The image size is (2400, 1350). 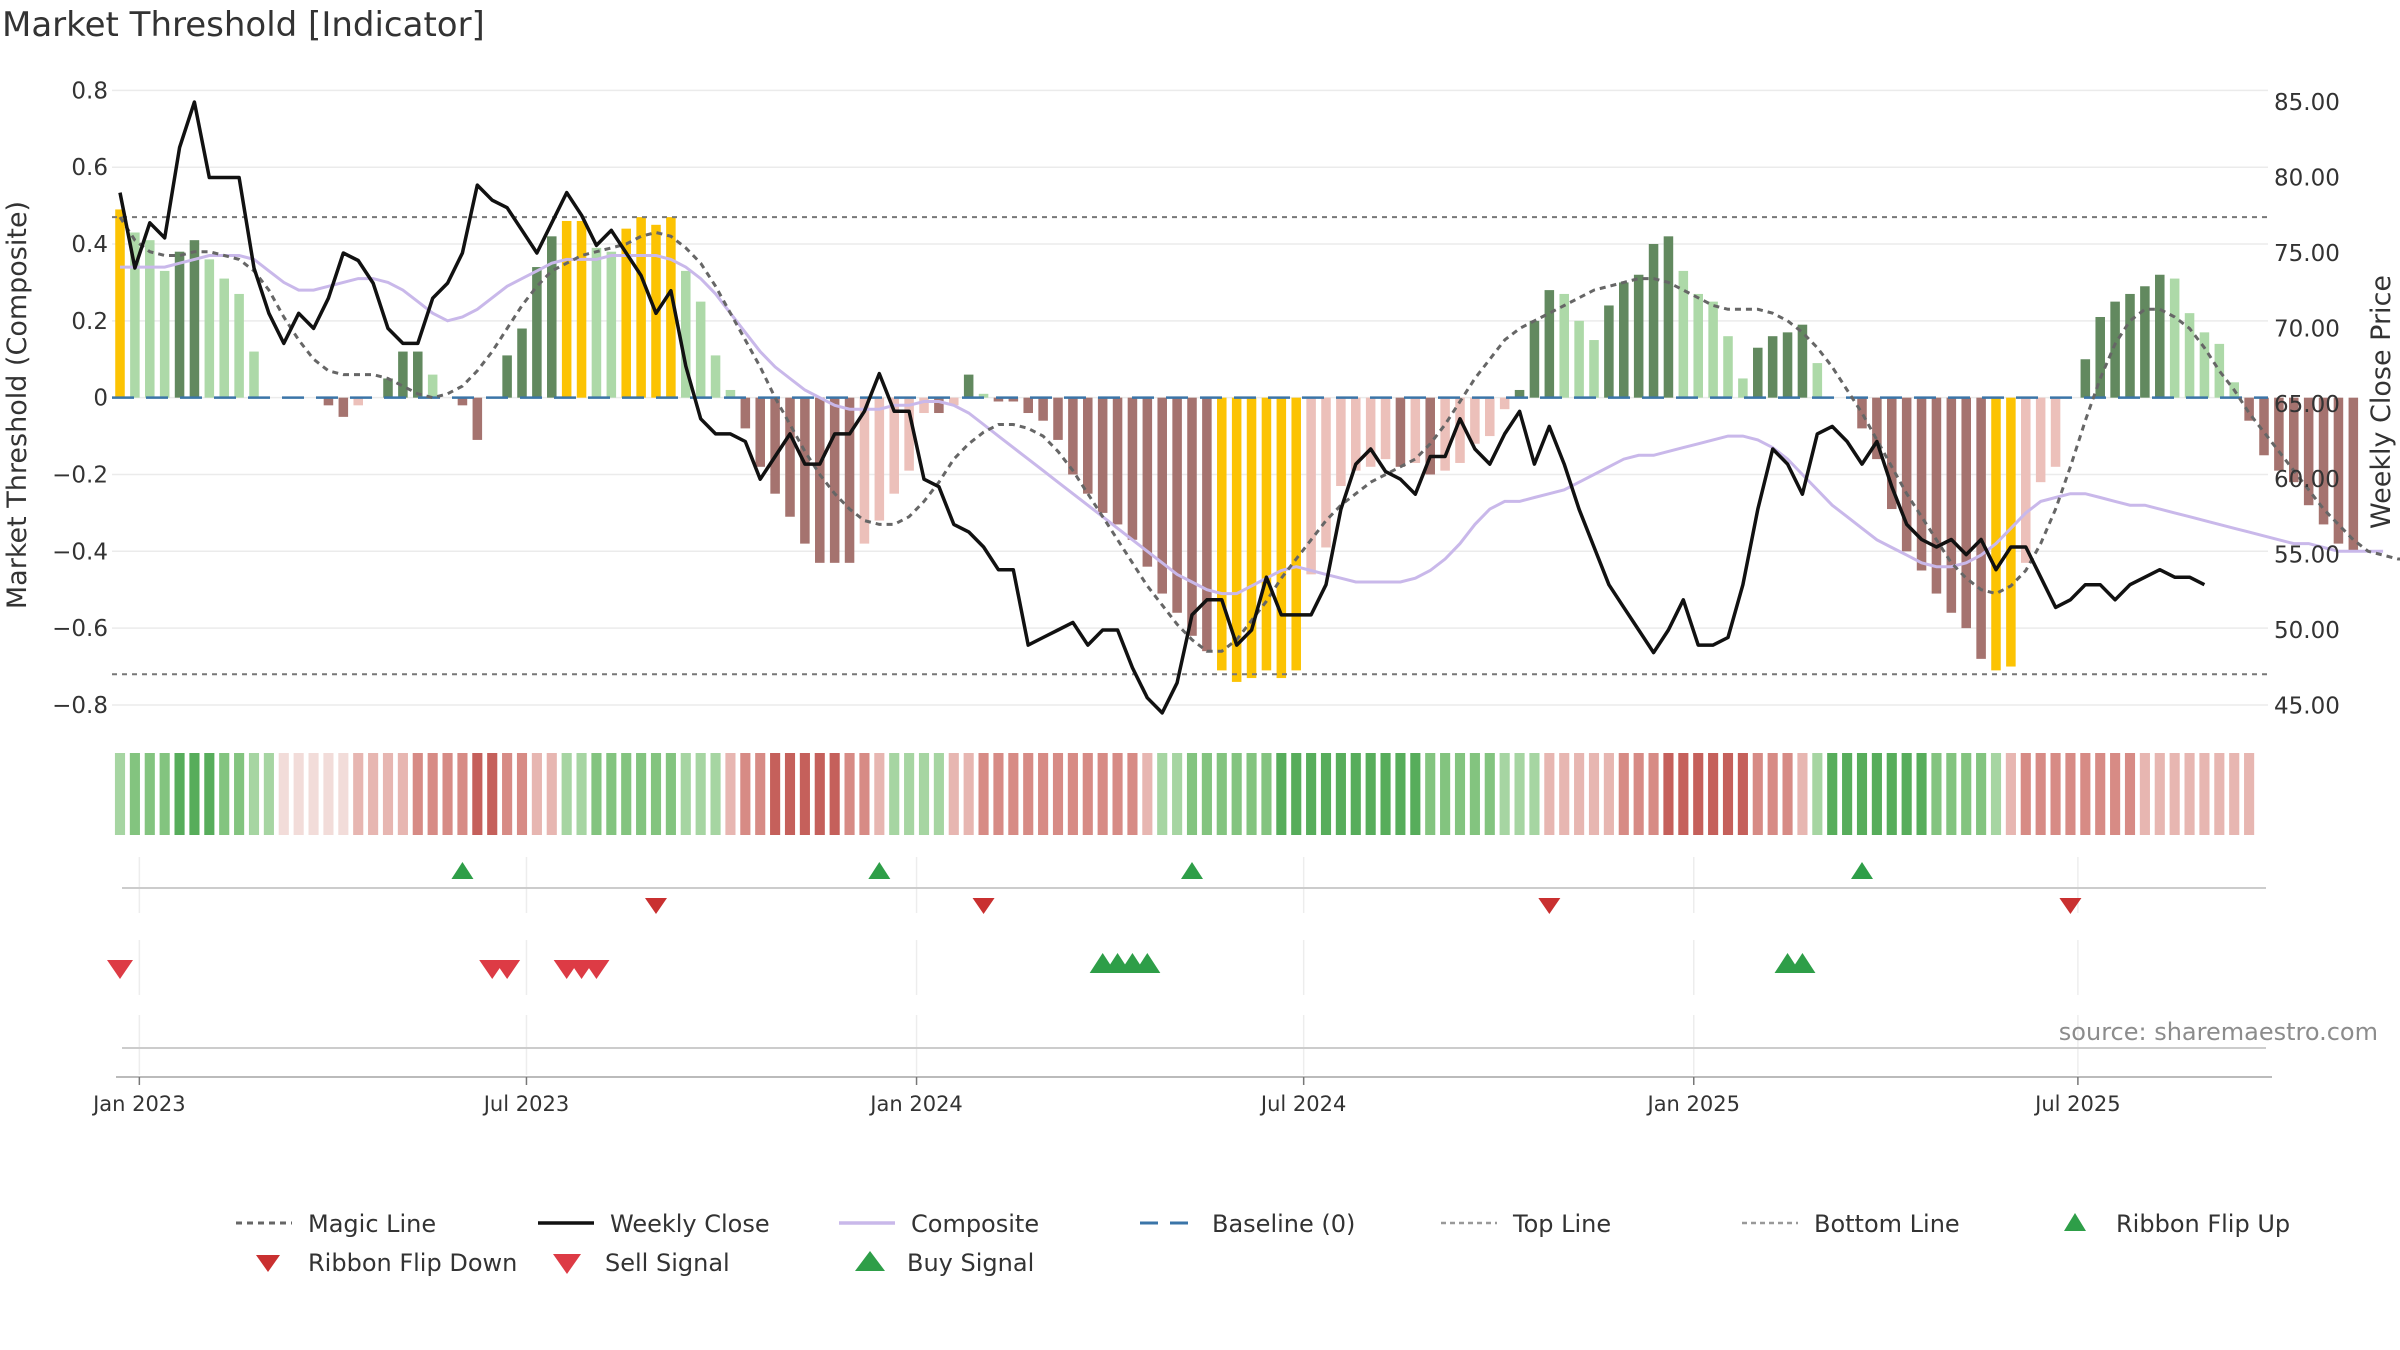 I want to click on legend-label: Ribbon Flip Up, so click(x=2203, y=1224).